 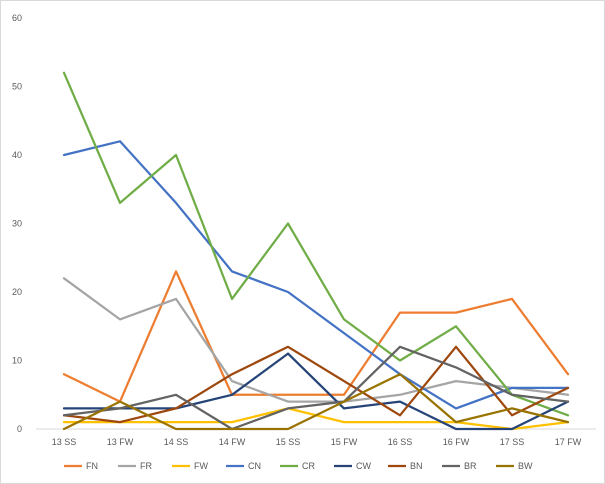 I want to click on x-tick-label: 13 FW, so click(x=120, y=442).